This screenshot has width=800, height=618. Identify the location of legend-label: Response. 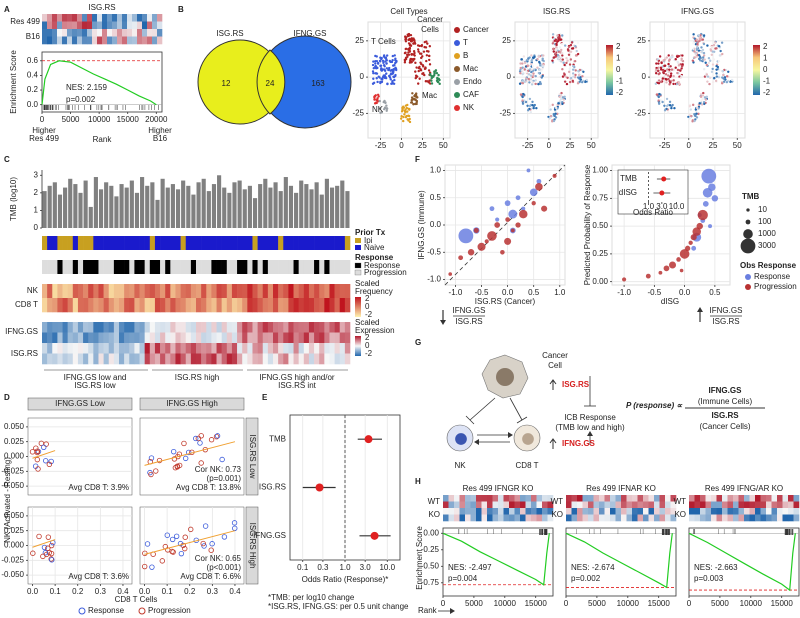
(772, 276).